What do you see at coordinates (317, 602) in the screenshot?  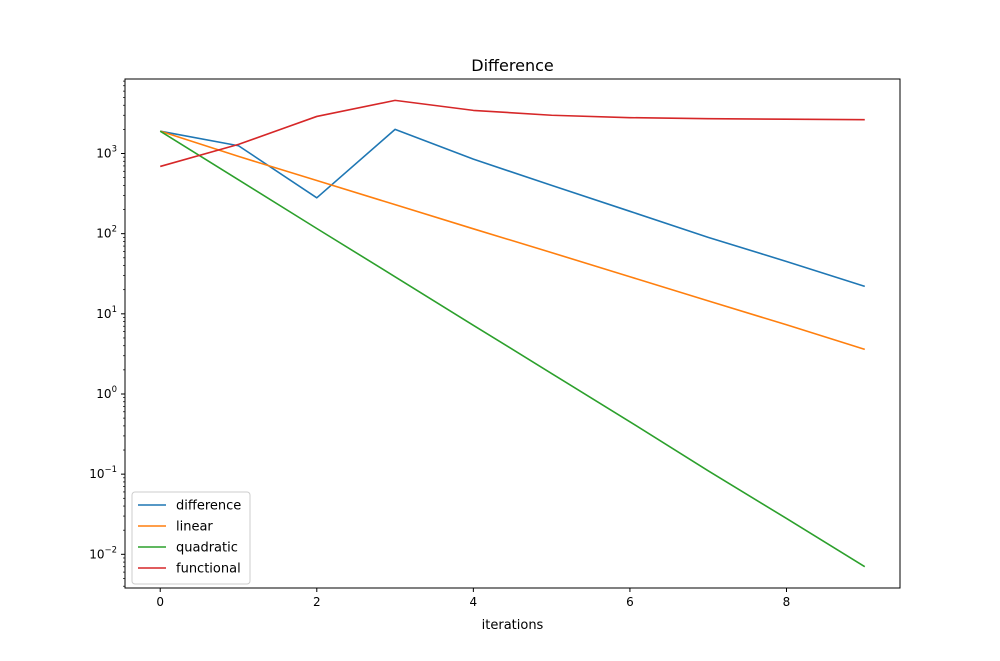 I see `x-tick-label: 2` at bounding box center [317, 602].